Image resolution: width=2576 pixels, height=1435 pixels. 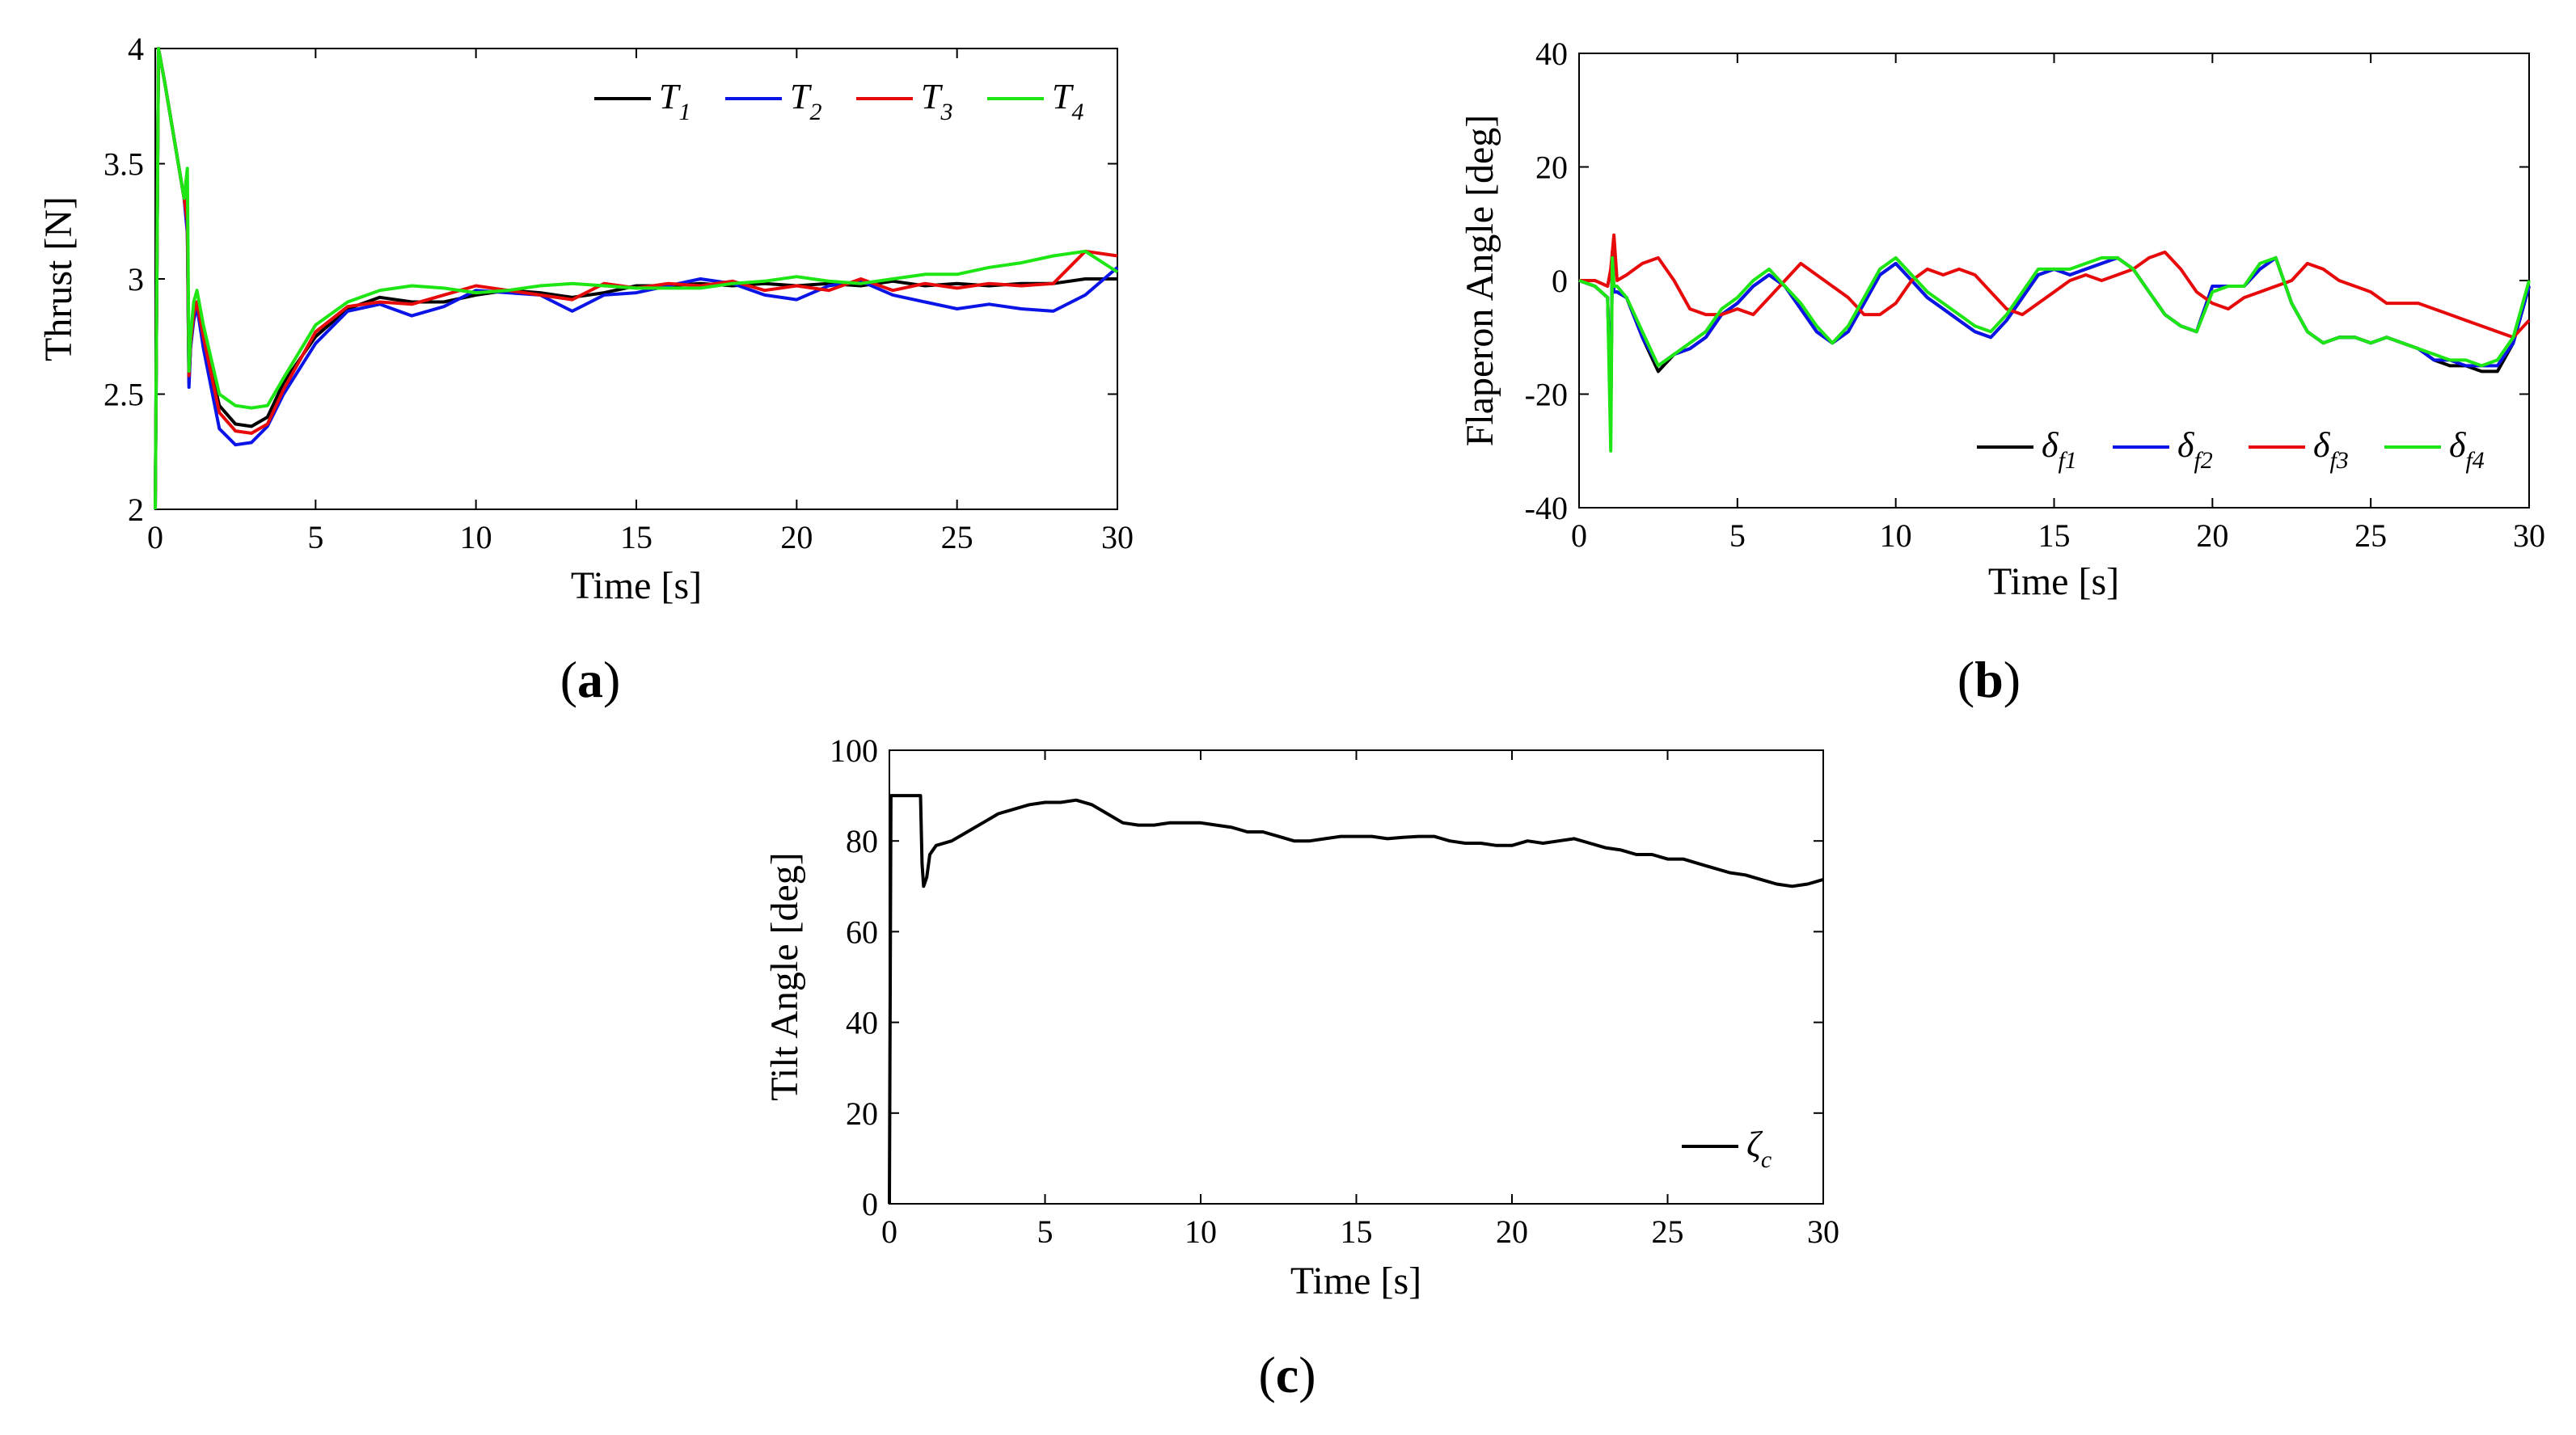 I want to click on panel-caption: (a), so click(x=590, y=679).